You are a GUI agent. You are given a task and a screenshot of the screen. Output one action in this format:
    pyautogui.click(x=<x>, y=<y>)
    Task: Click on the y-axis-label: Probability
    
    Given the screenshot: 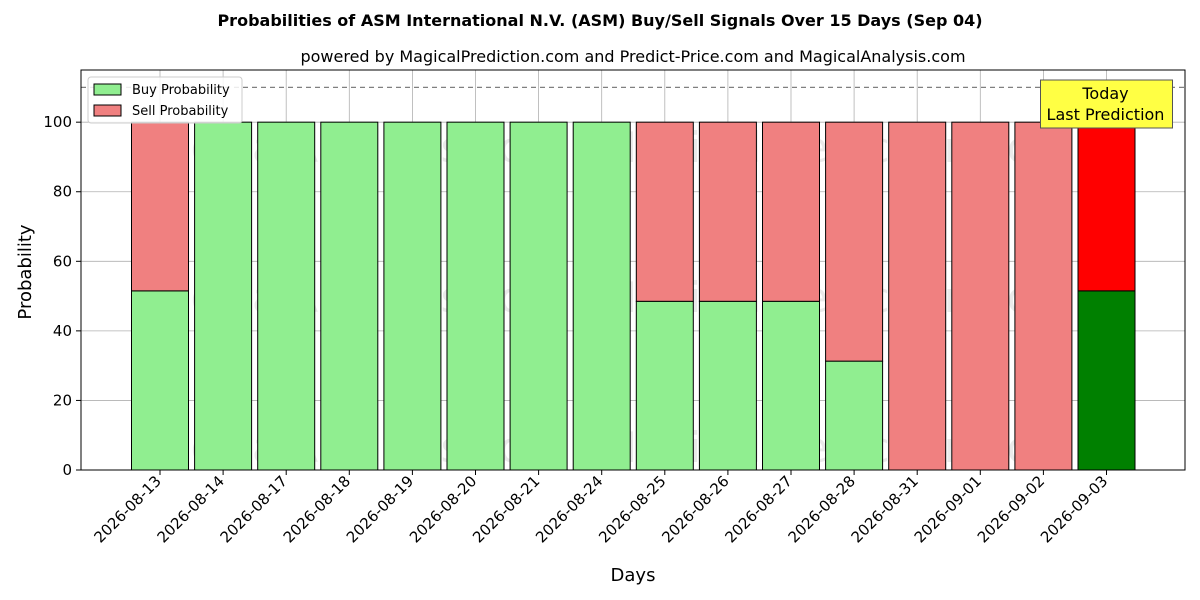 What is the action you would take?
    pyautogui.click(x=25, y=271)
    